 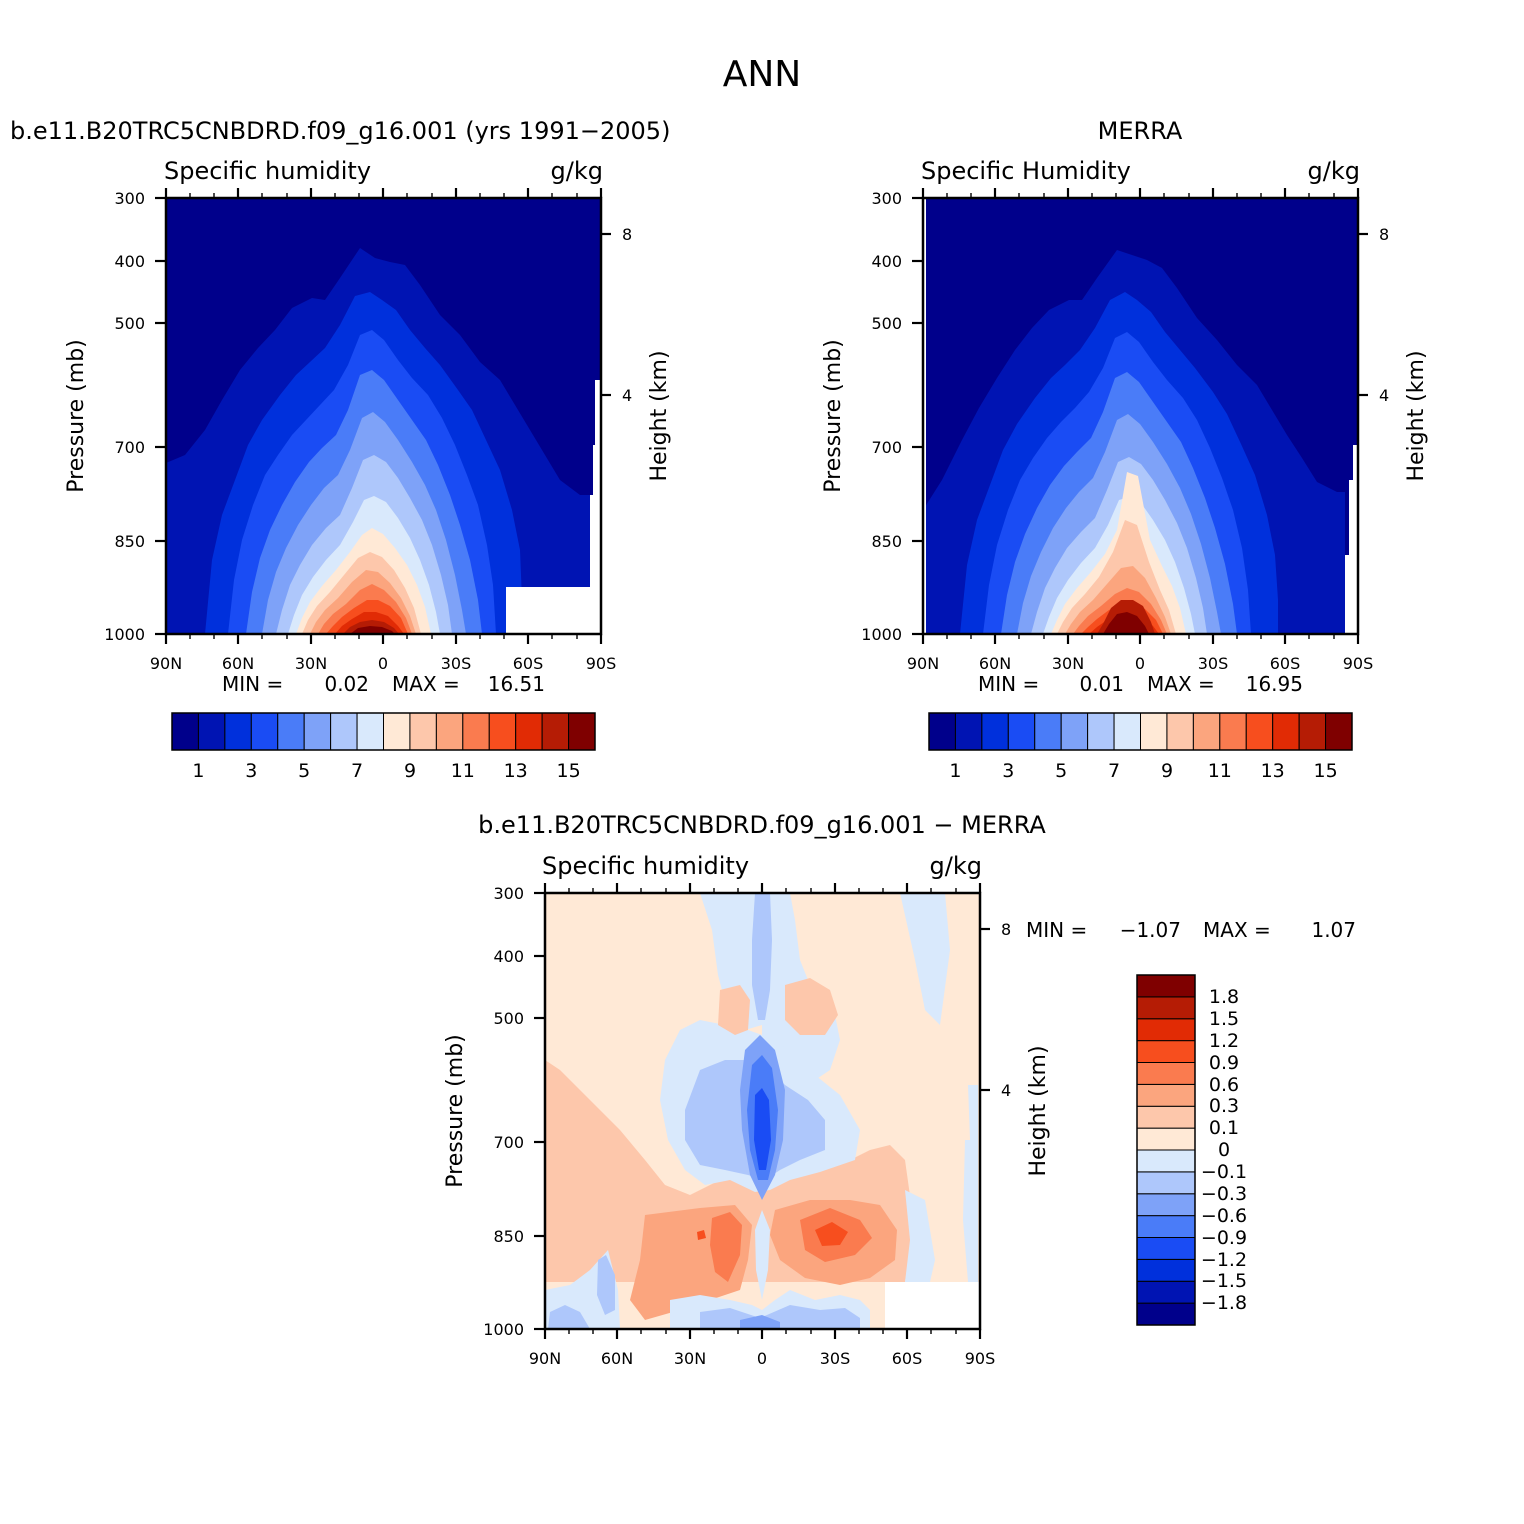 What do you see at coordinates (1224, 1063) in the screenshot?
I see `colorbar-label: 0.9` at bounding box center [1224, 1063].